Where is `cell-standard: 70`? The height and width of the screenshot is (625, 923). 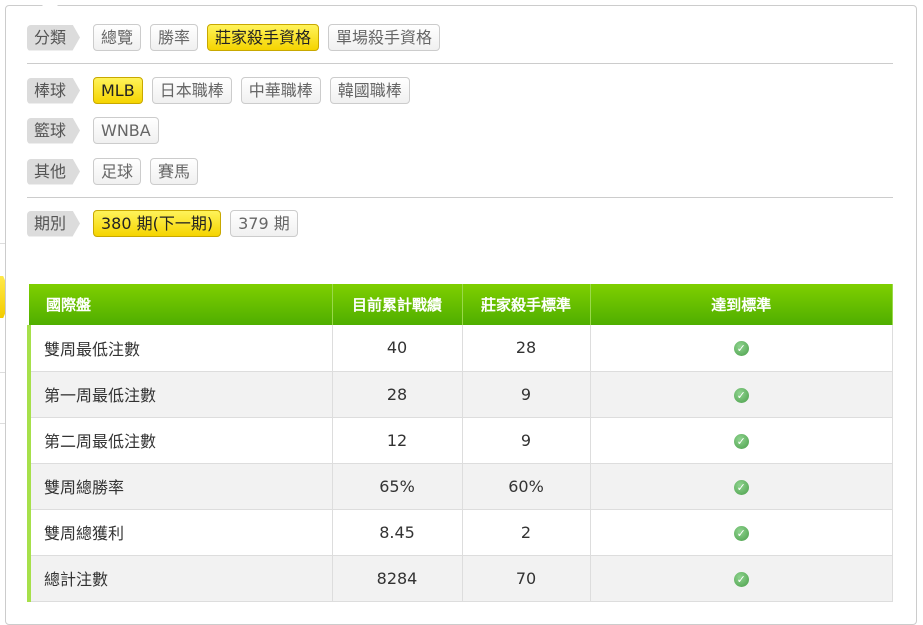
cell-standard: 70 is located at coordinates (526, 578).